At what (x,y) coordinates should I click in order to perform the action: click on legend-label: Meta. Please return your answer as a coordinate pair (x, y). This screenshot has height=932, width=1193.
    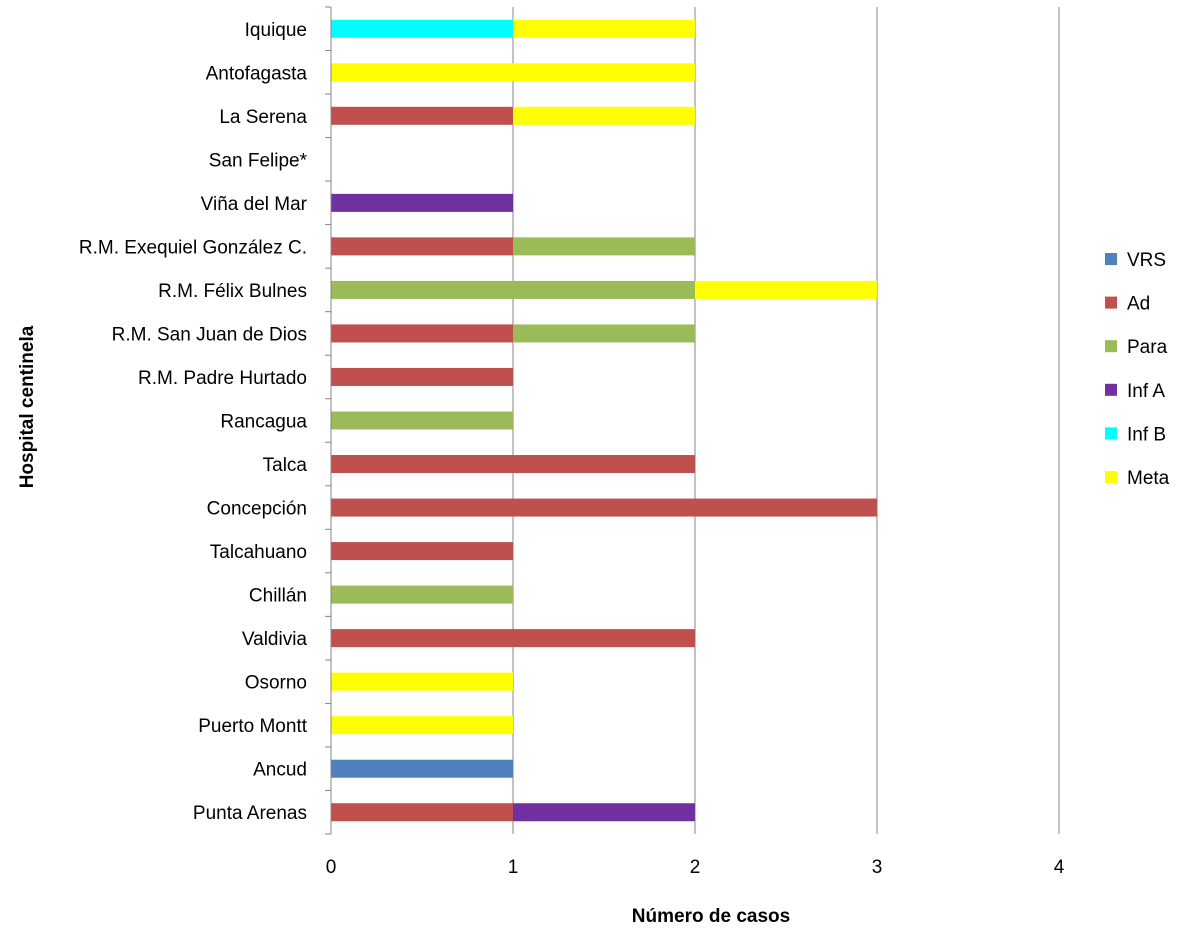
    Looking at the image, I should click on (1148, 478).